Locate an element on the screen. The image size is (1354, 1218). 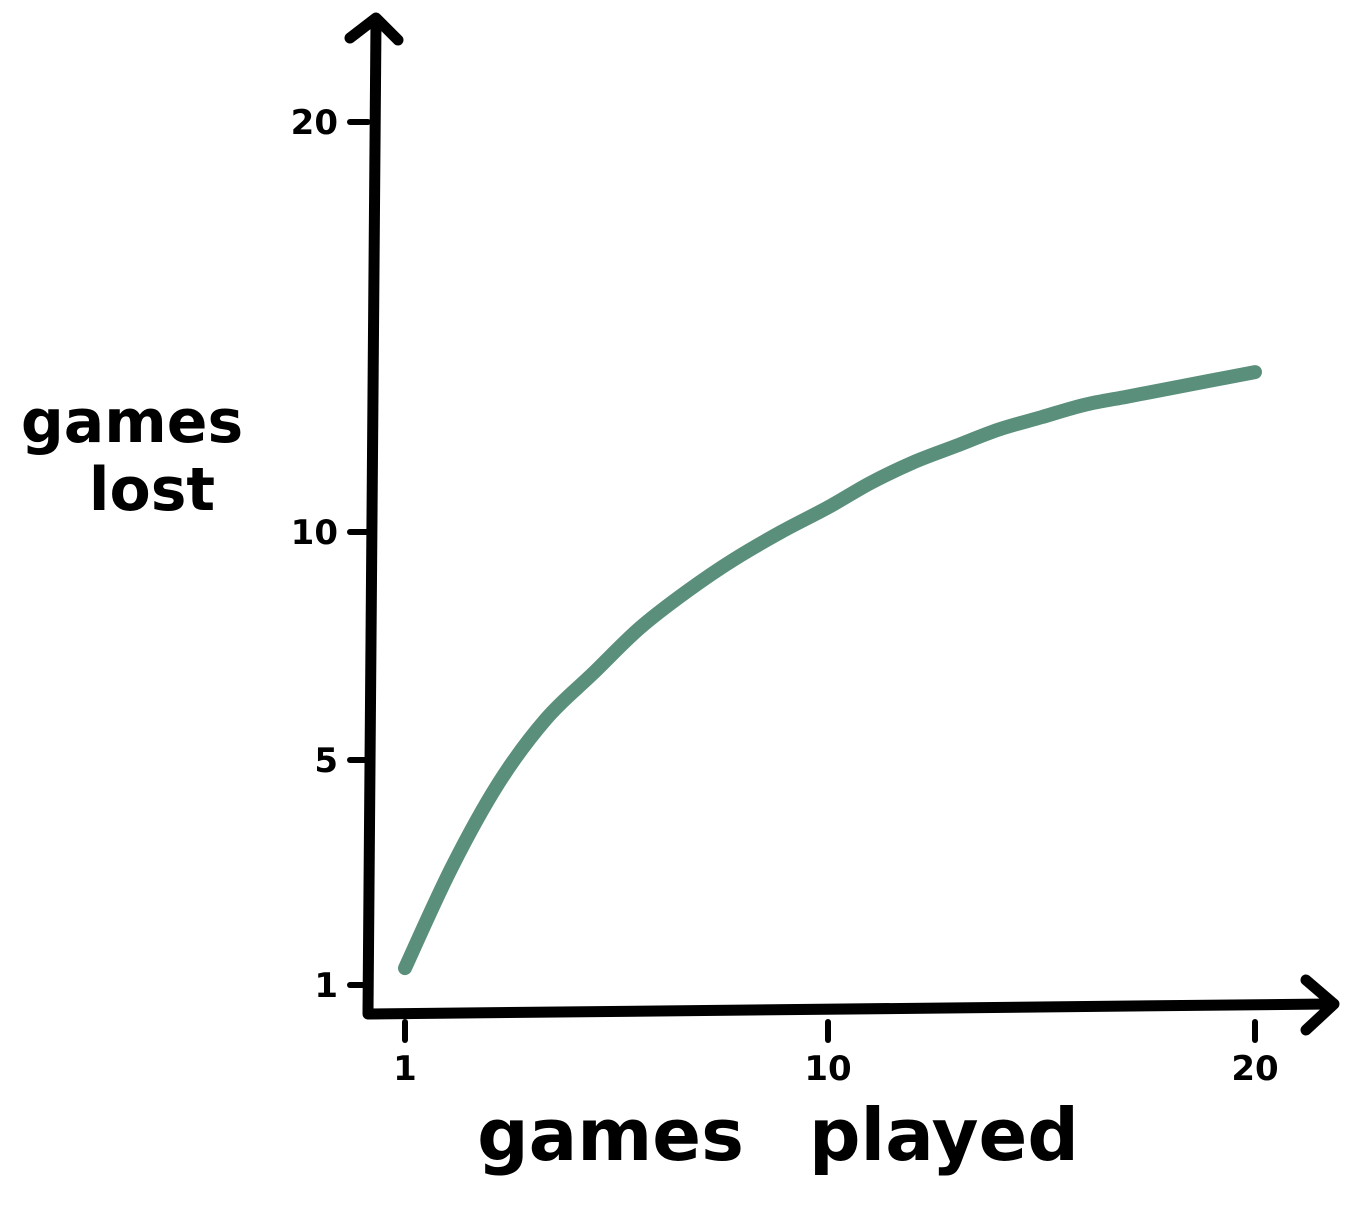
y-axis-title-line-2: lost is located at coordinates (152, 490).